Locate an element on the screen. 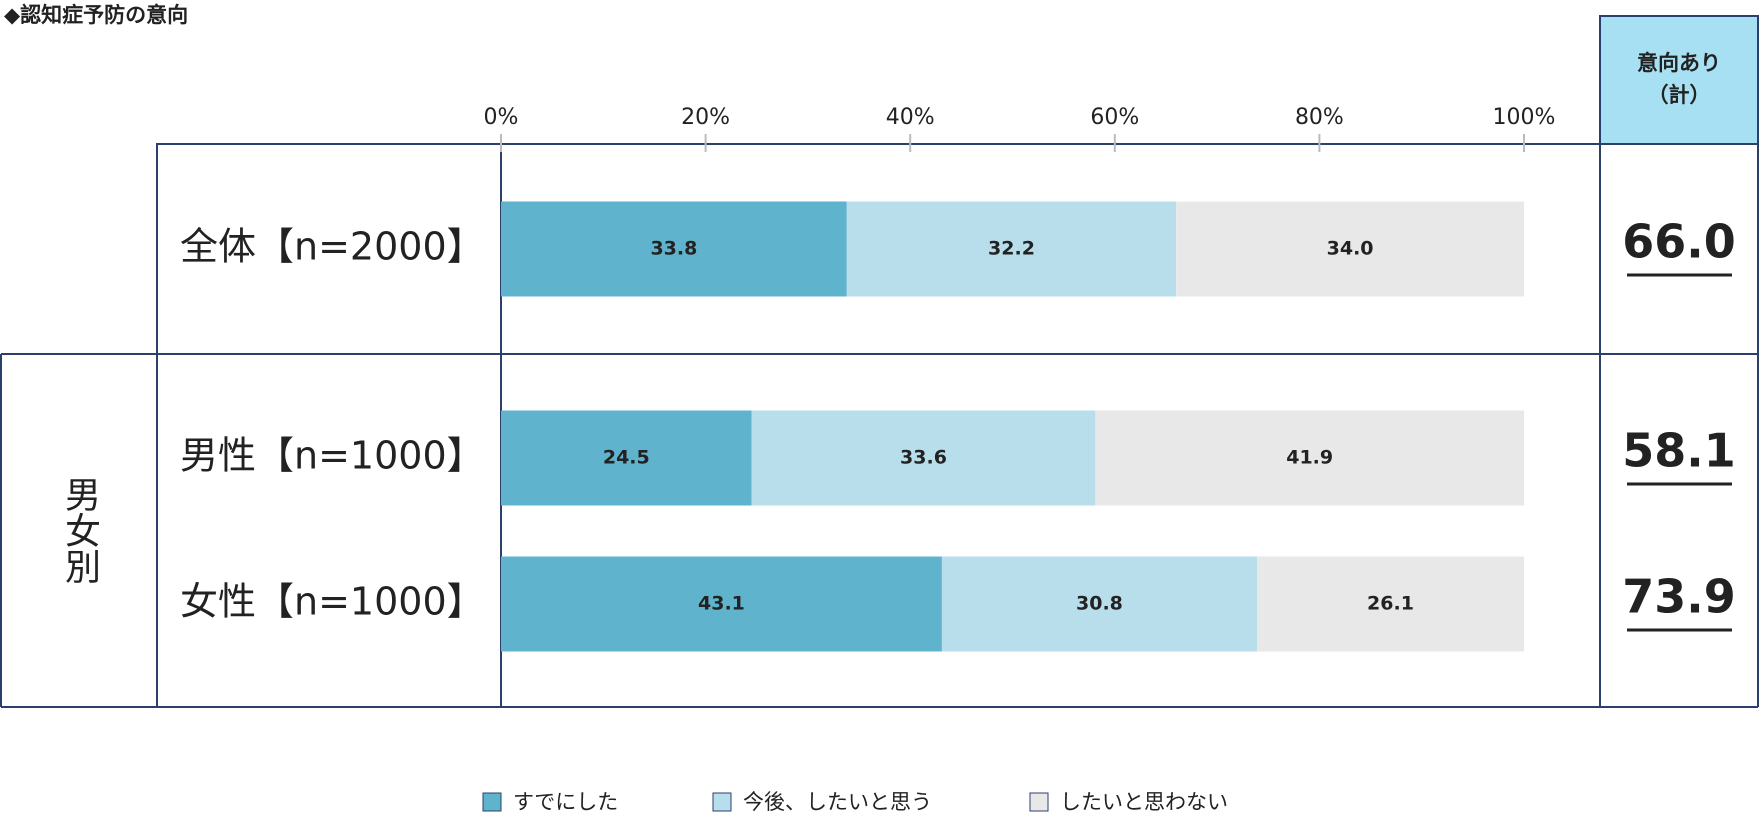 The width and height of the screenshot is (1760, 816). intent-header: 意向あり is located at coordinates (1679, 63).